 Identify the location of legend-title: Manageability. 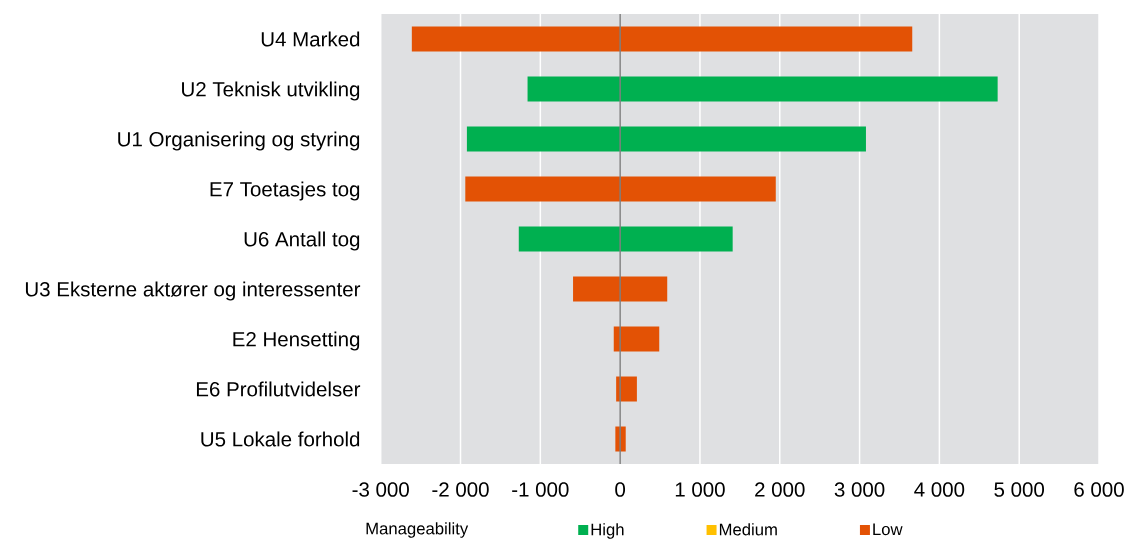
(417, 530).